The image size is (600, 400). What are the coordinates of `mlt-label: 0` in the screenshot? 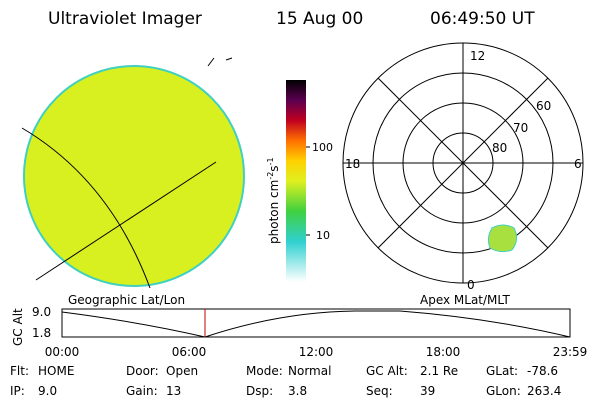 It's located at (471, 285).